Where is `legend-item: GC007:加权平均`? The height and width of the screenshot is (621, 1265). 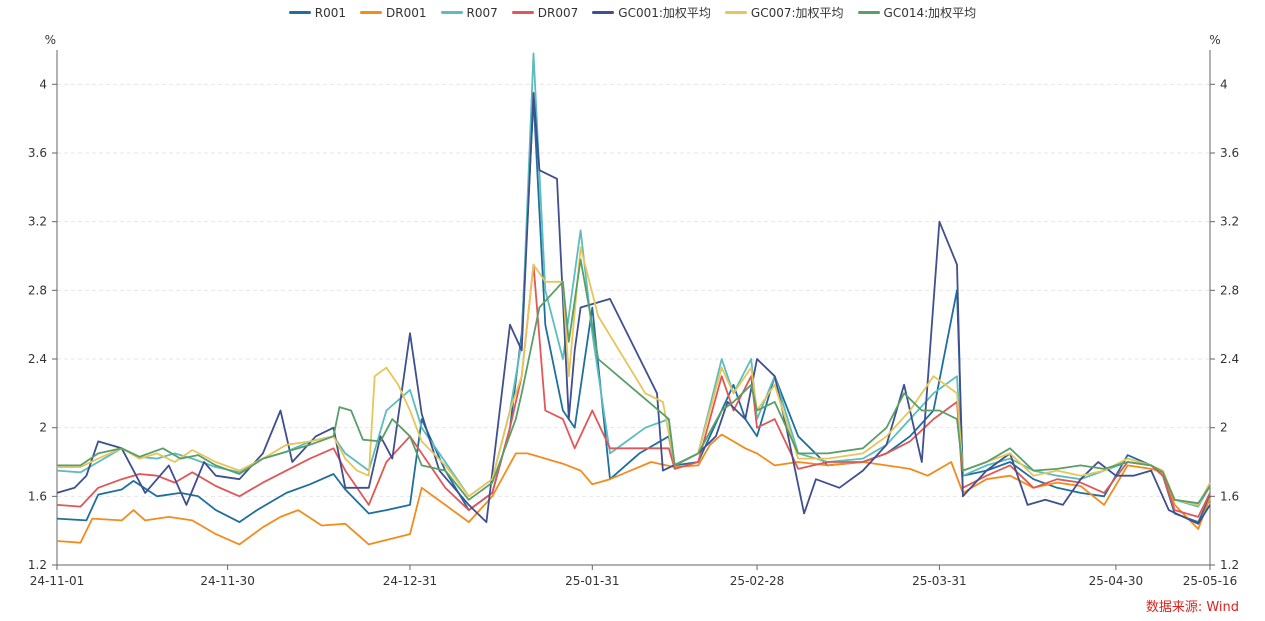 legend-item: GC007:加权平均 is located at coordinates (784, 12).